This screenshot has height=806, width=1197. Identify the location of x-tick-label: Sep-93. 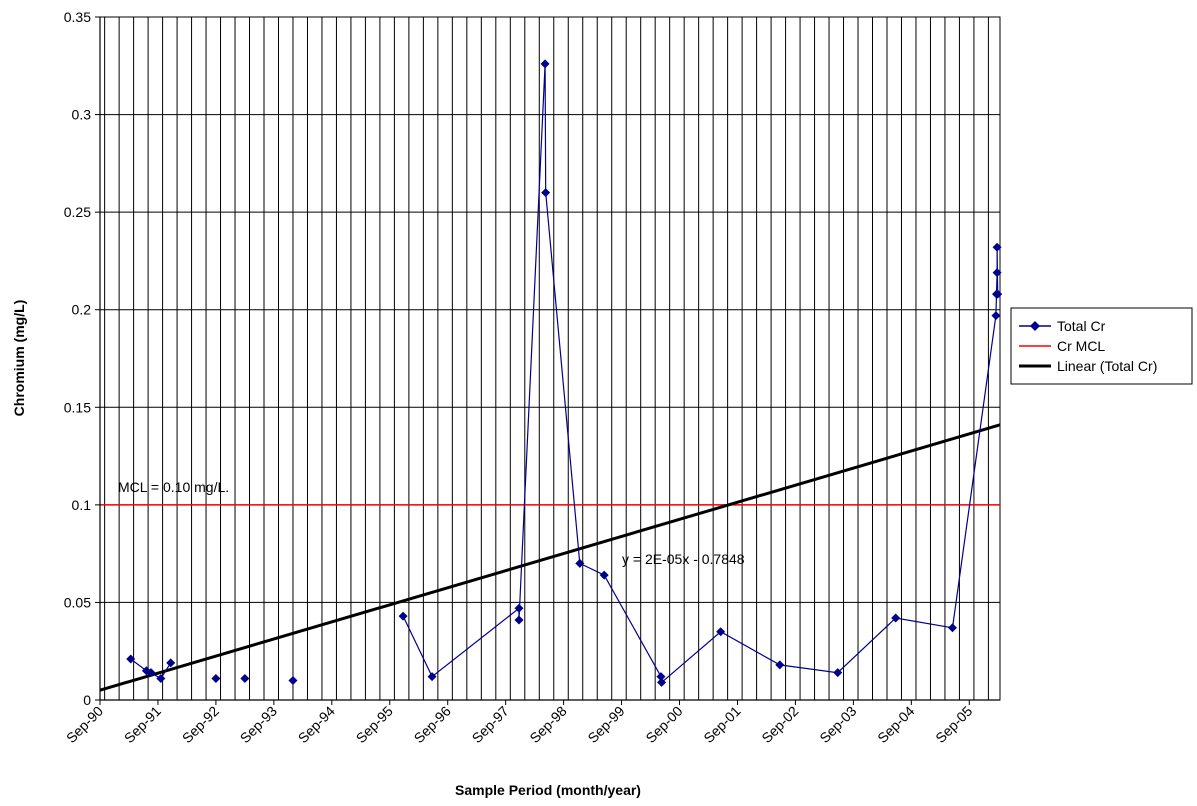
(258, 724).